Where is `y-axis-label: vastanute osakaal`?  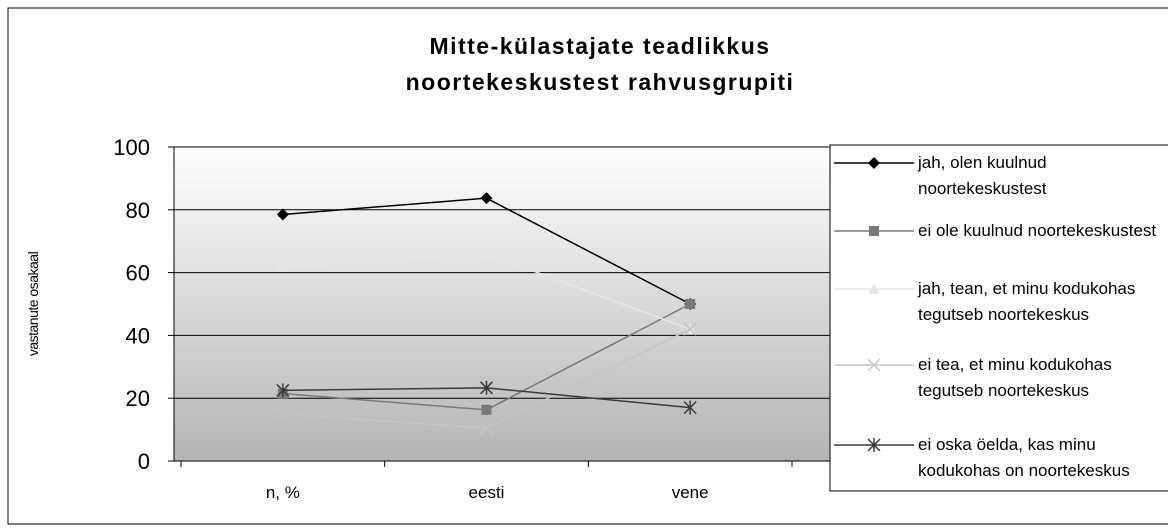
y-axis-label: vastanute osakaal is located at coordinates (33, 303).